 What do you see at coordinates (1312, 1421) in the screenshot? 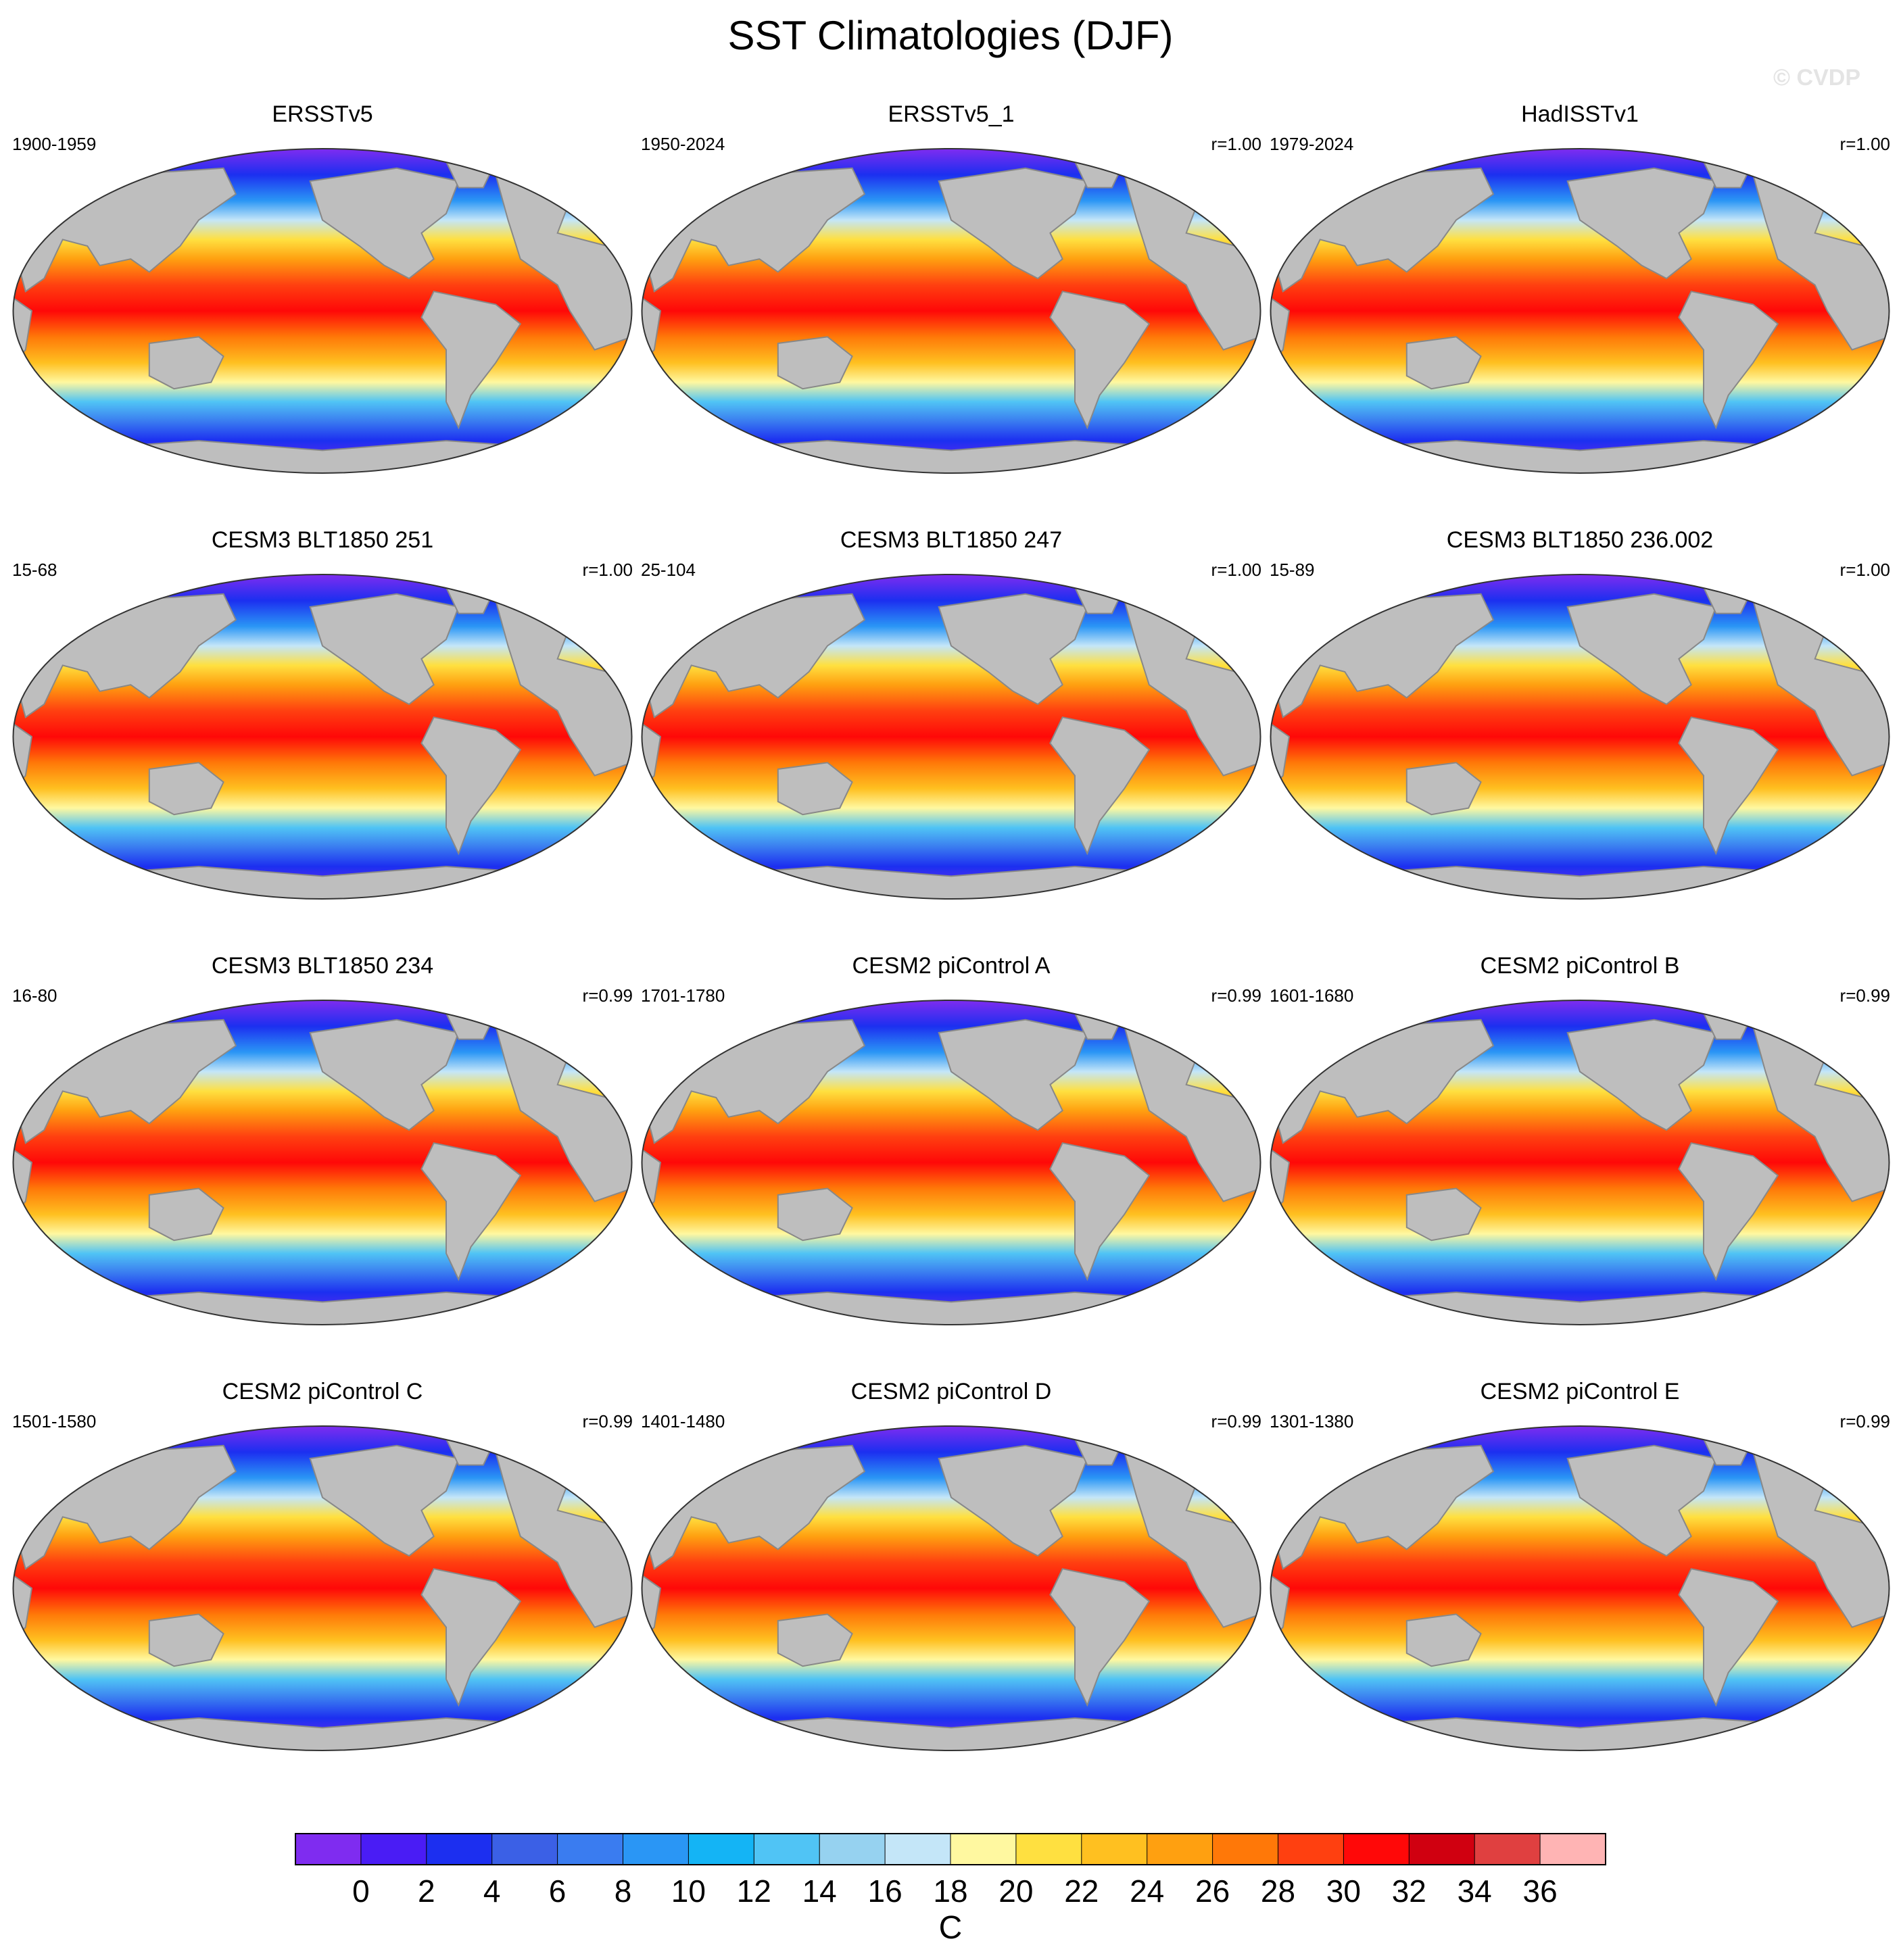
I see `panel-period: 1301-1380` at bounding box center [1312, 1421].